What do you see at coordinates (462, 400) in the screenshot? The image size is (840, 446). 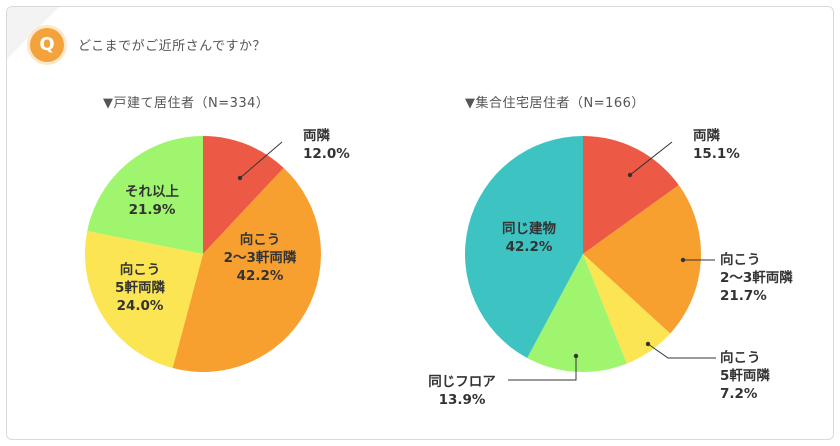 I see `slice-value-label: 13.9%` at bounding box center [462, 400].